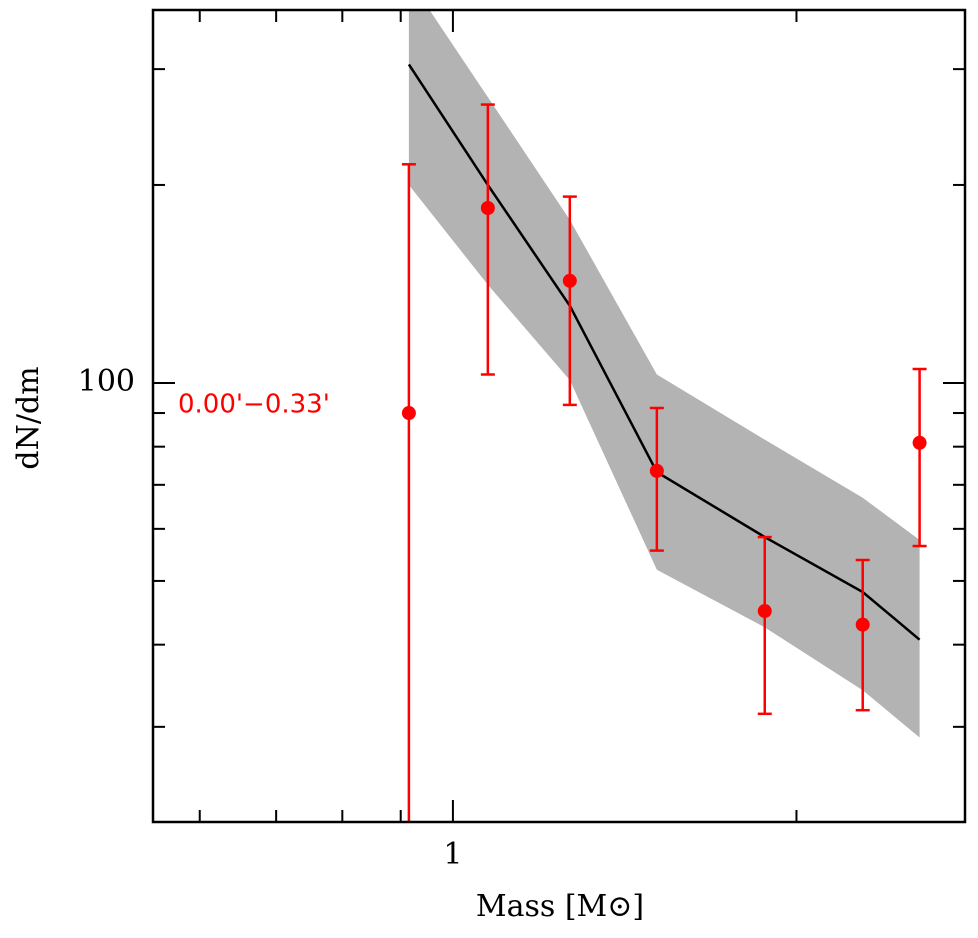 The height and width of the screenshot is (938, 978). Describe the element at coordinates (560, 906) in the screenshot. I see `x-axis-label: Mass [M⊙]` at that location.